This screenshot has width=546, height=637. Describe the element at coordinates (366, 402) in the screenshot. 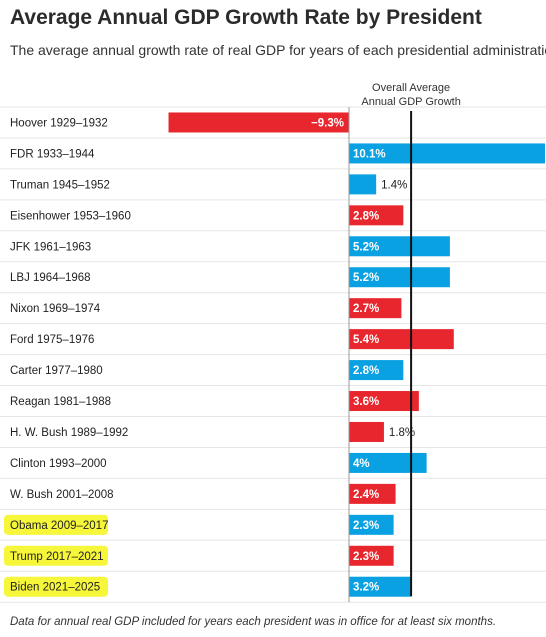

I see `value-label: 3.6%` at that location.